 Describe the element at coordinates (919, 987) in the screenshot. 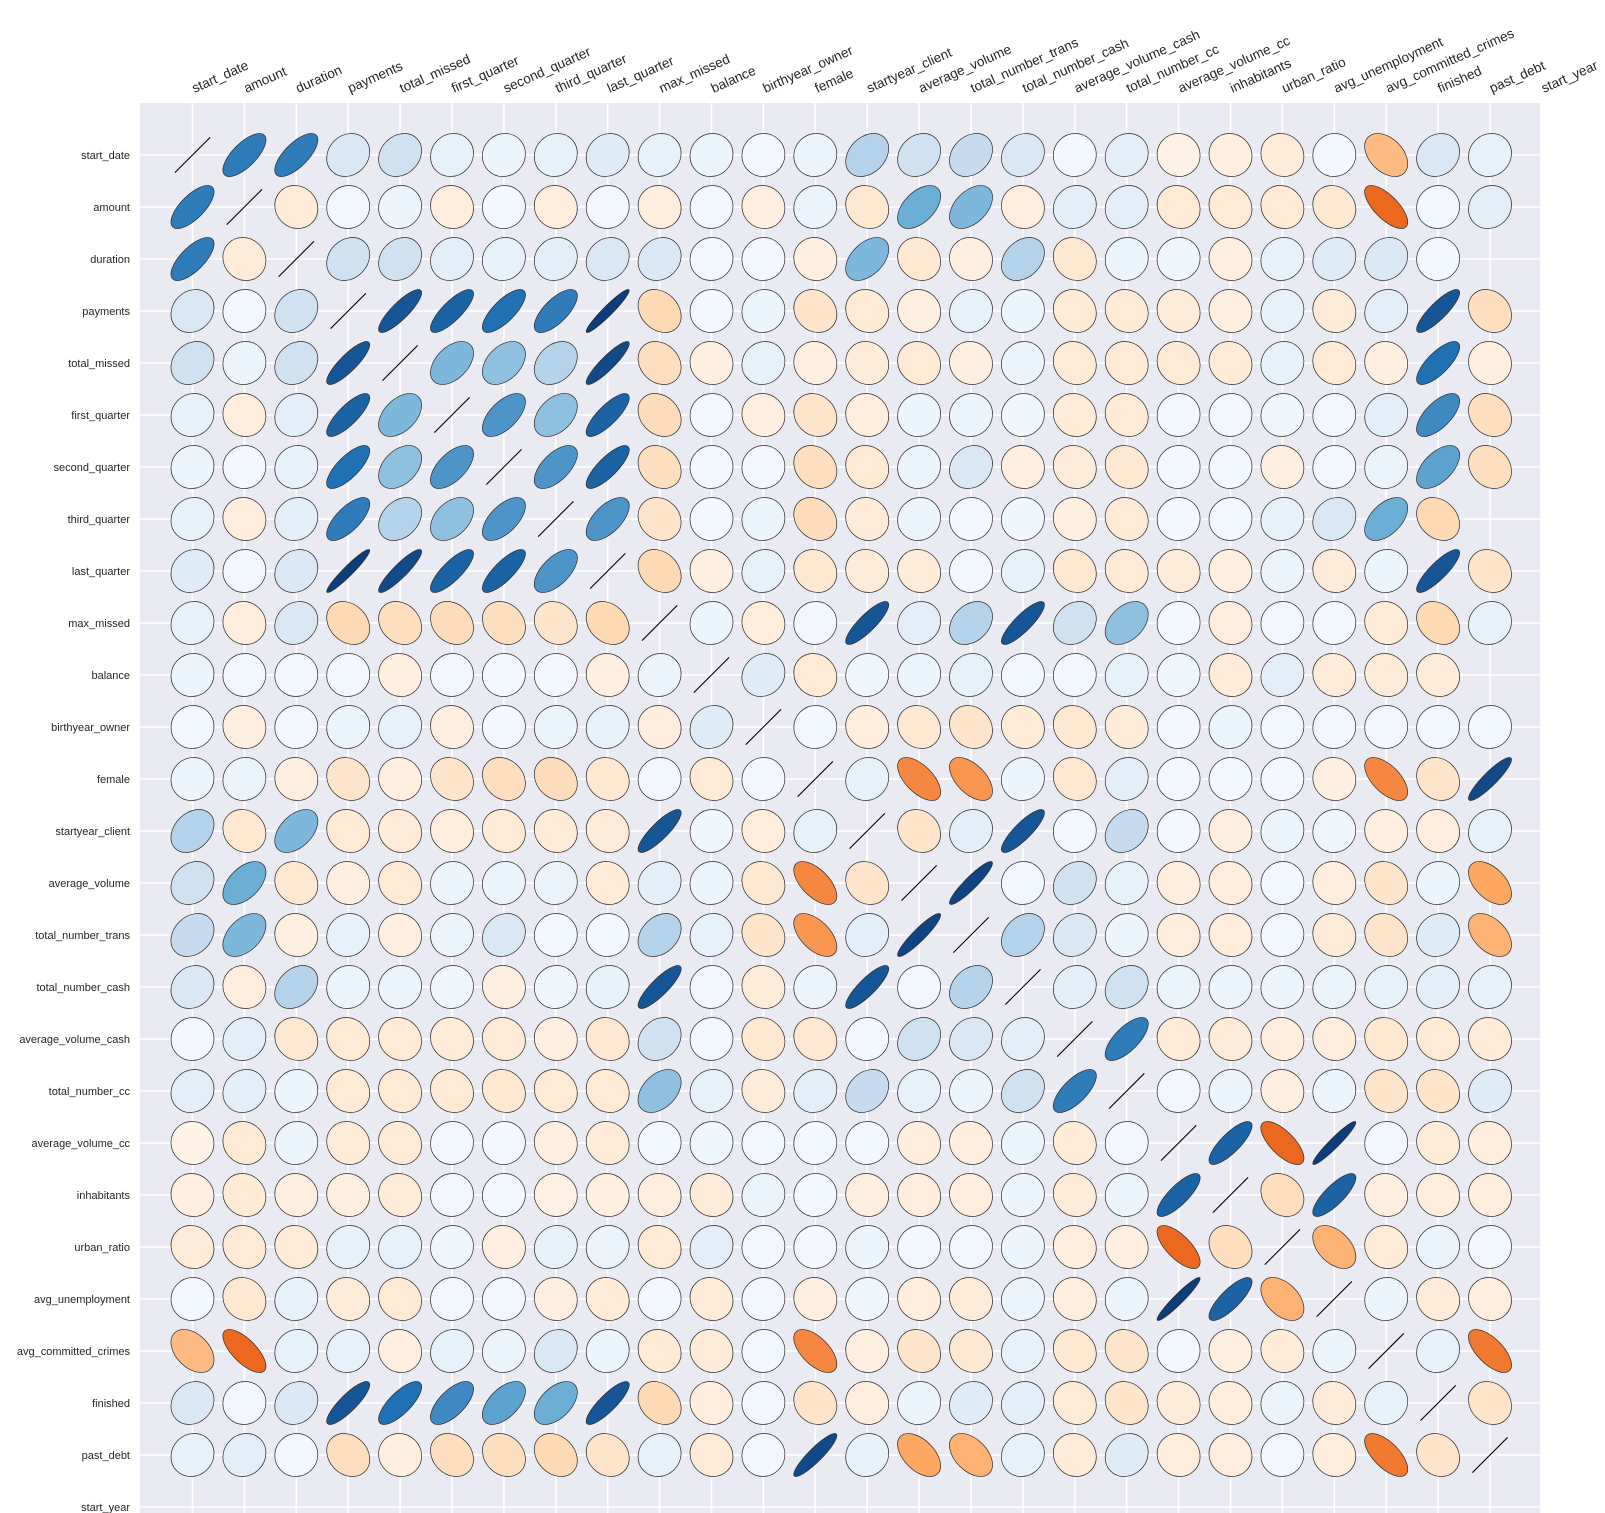

I see `cell-total_number_cash-average_volume` at that location.